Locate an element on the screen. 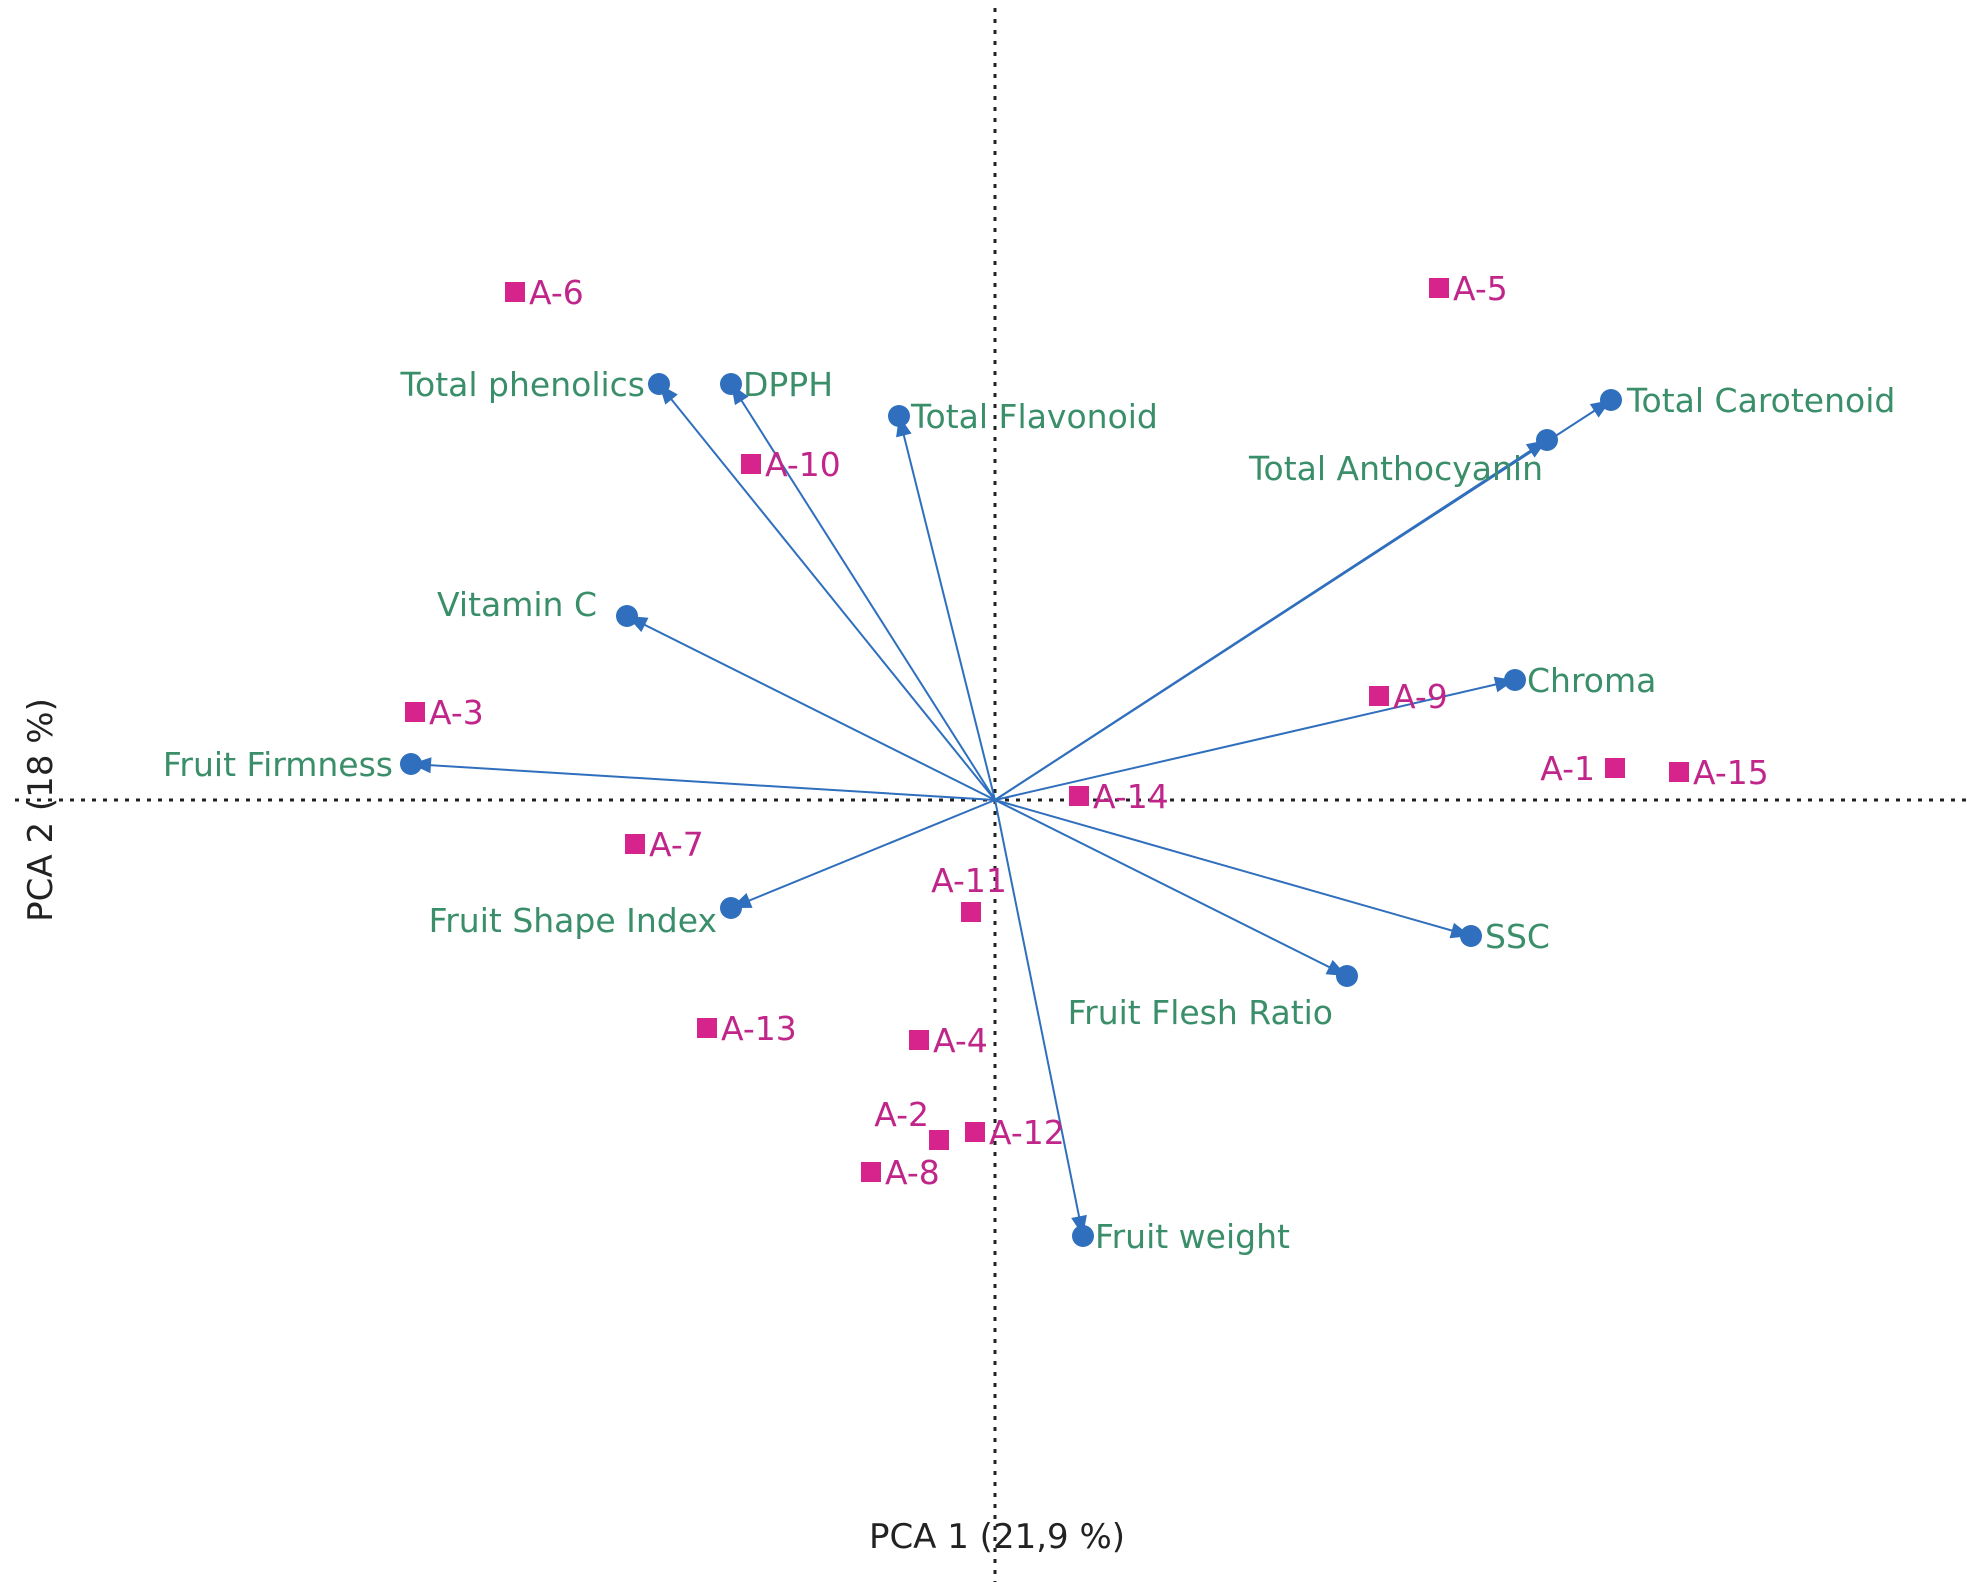 The width and height of the screenshot is (1967, 1582). variable-label-fruit-firmness: Fruit Firmness is located at coordinates (278, 764).